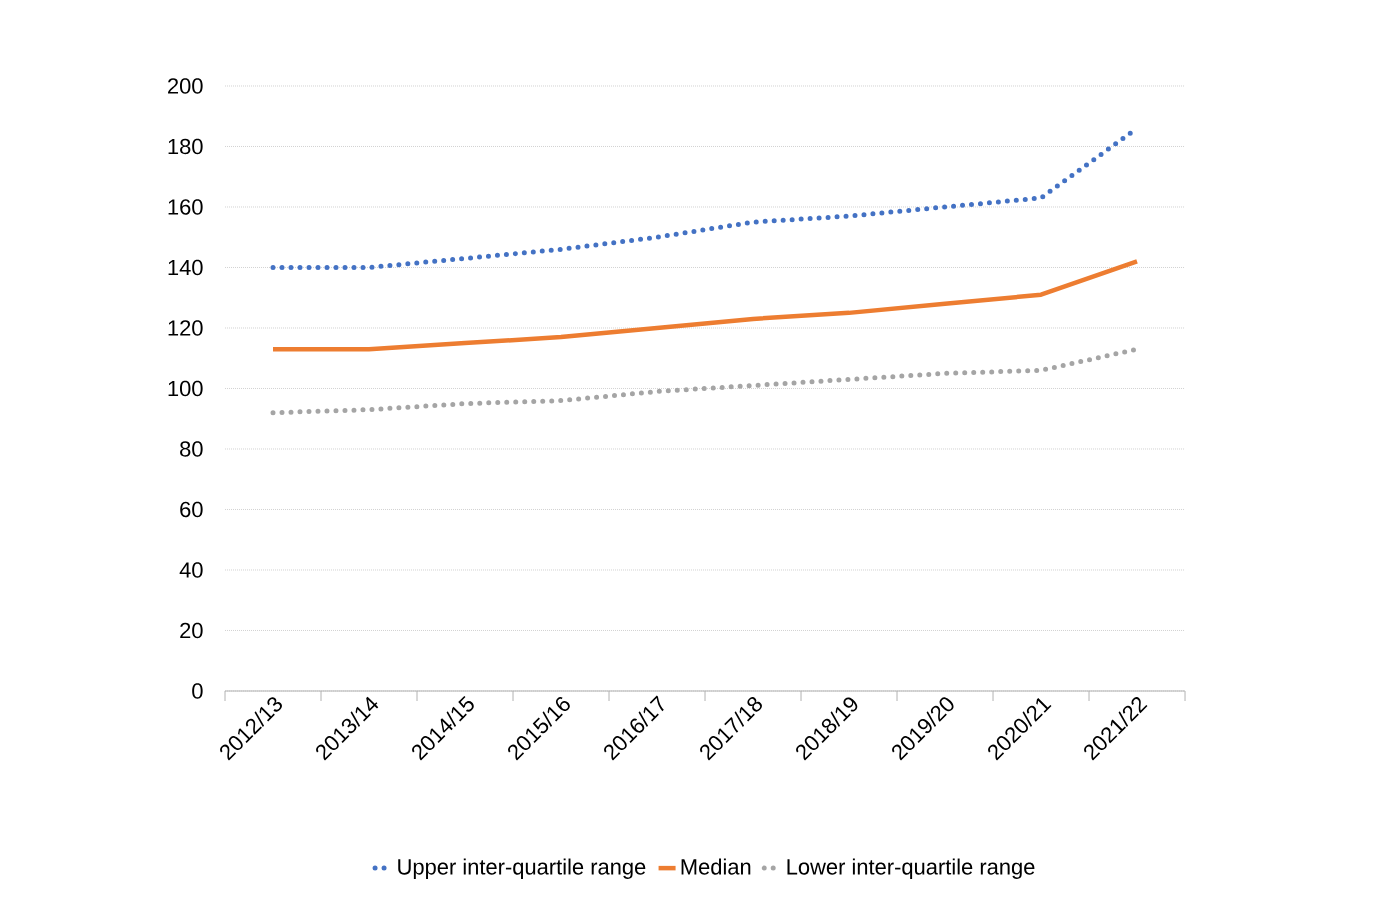 The image size is (1395, 919). Describe the element at coordinates (522, 868) in the screenshot. I see `legend-label: Upper inter-quartile range` at that location.